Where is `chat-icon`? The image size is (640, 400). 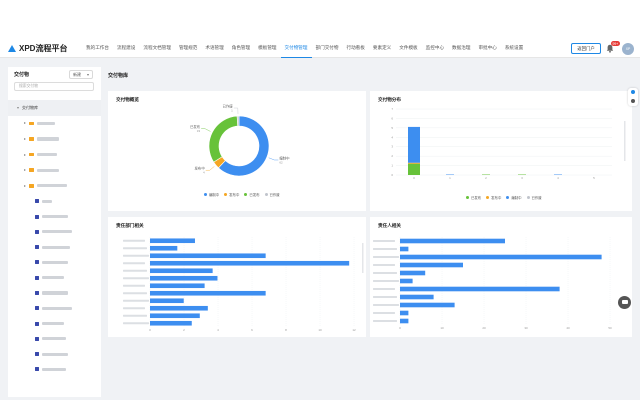
chat-icon is located at coordinates (624, 302).